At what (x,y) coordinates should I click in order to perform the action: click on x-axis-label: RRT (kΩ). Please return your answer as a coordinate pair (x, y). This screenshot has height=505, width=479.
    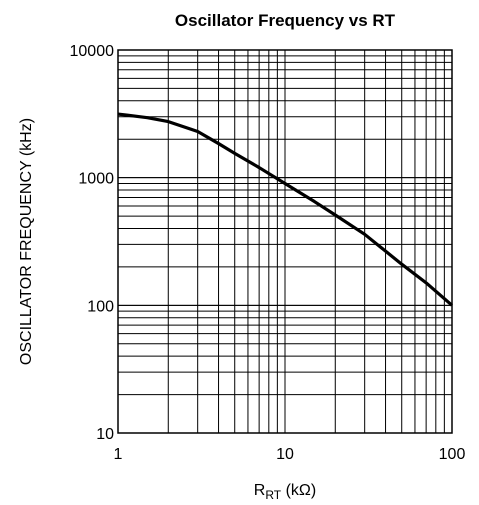
    Looking at the image, I should click on (285, 492).